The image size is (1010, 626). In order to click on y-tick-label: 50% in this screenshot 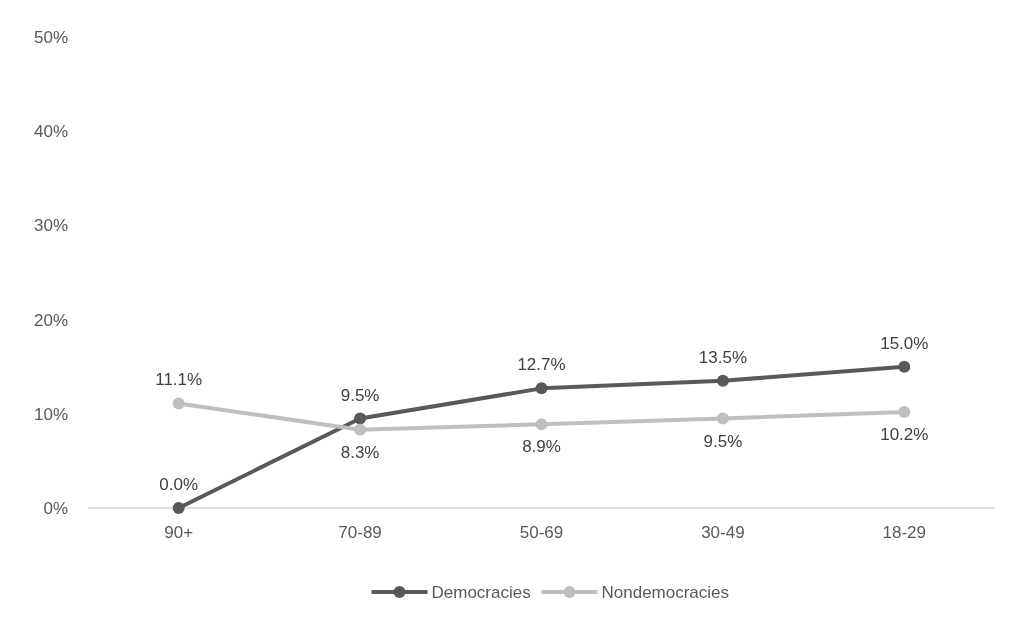, I will do `click(50, 37)`.